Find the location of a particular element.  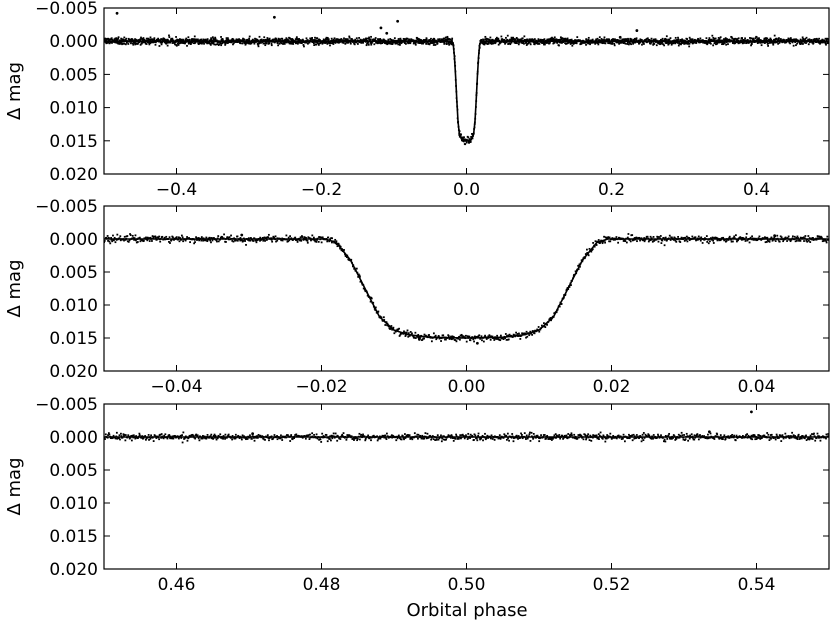

y-tick-label: −0.005 is located at coordinates (66, 9).